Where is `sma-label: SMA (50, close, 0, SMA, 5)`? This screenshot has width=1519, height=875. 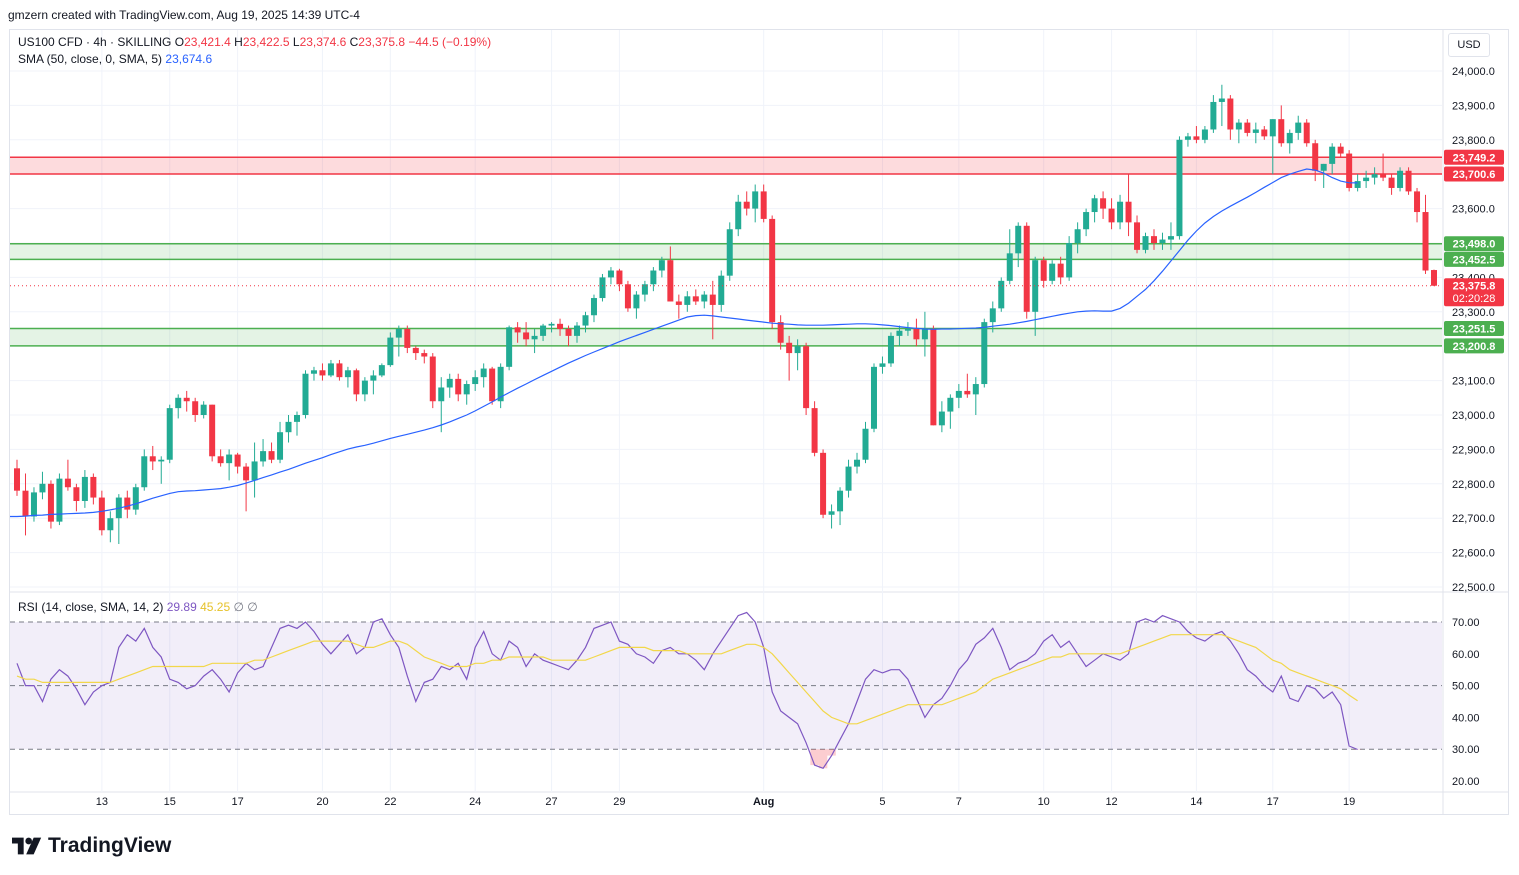
sma-label: SMA (50, close, 0, SMA, 5) is located at coordinates (90, 59).